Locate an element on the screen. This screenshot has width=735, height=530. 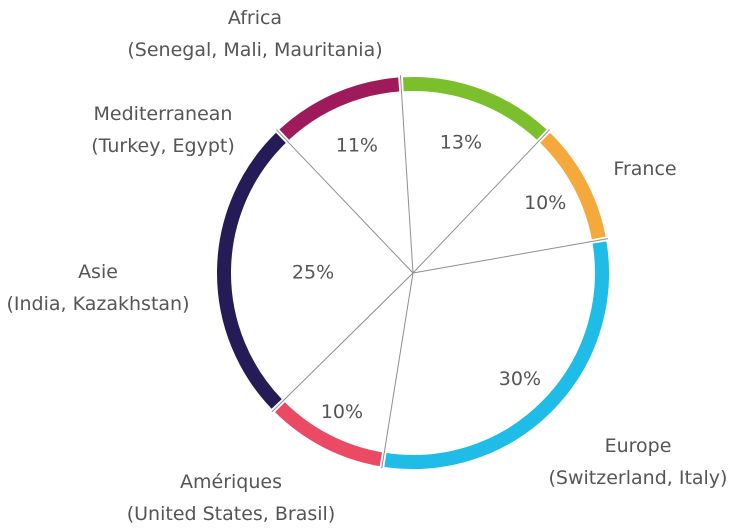
category-name-france: France is located at coordinates (644, 169).